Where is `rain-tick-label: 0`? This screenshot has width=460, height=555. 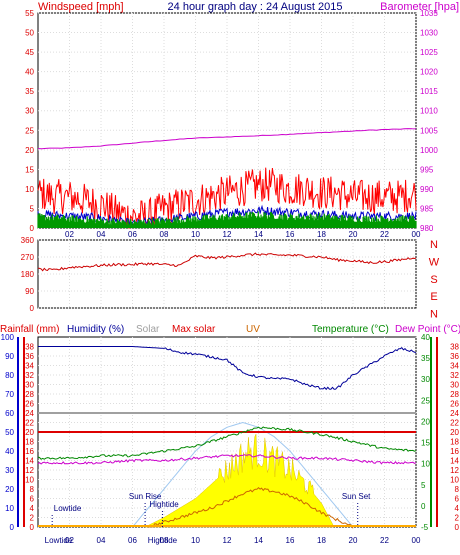
rain-tick-label: 0 is located at coordinates (12, 527).